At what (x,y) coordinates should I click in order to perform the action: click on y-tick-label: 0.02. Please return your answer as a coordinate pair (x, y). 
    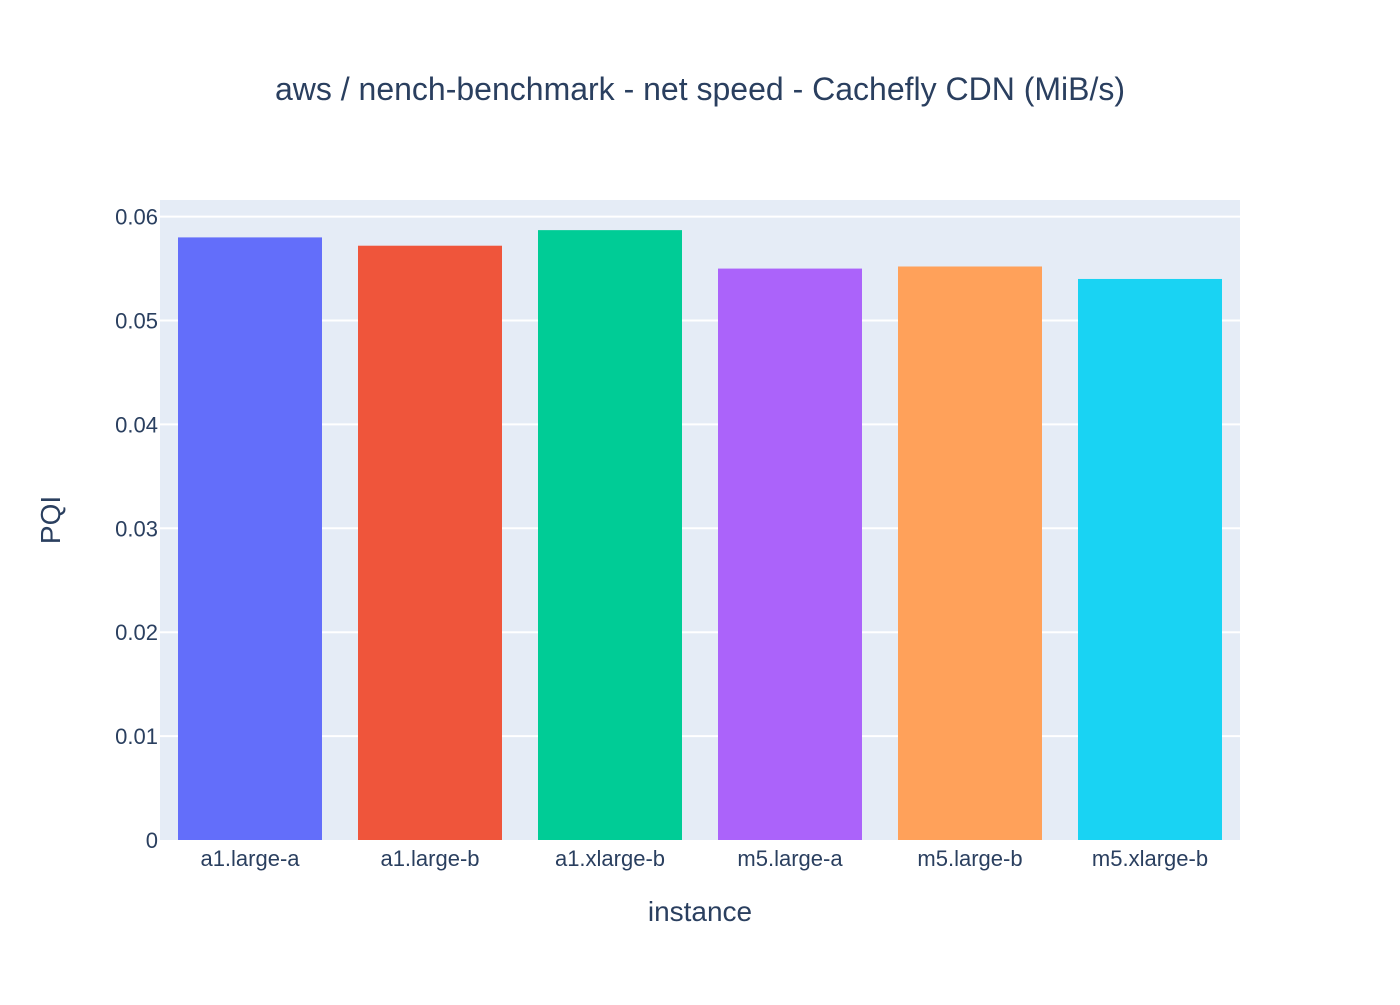
    Looking at the image, I should click on (136, 632).